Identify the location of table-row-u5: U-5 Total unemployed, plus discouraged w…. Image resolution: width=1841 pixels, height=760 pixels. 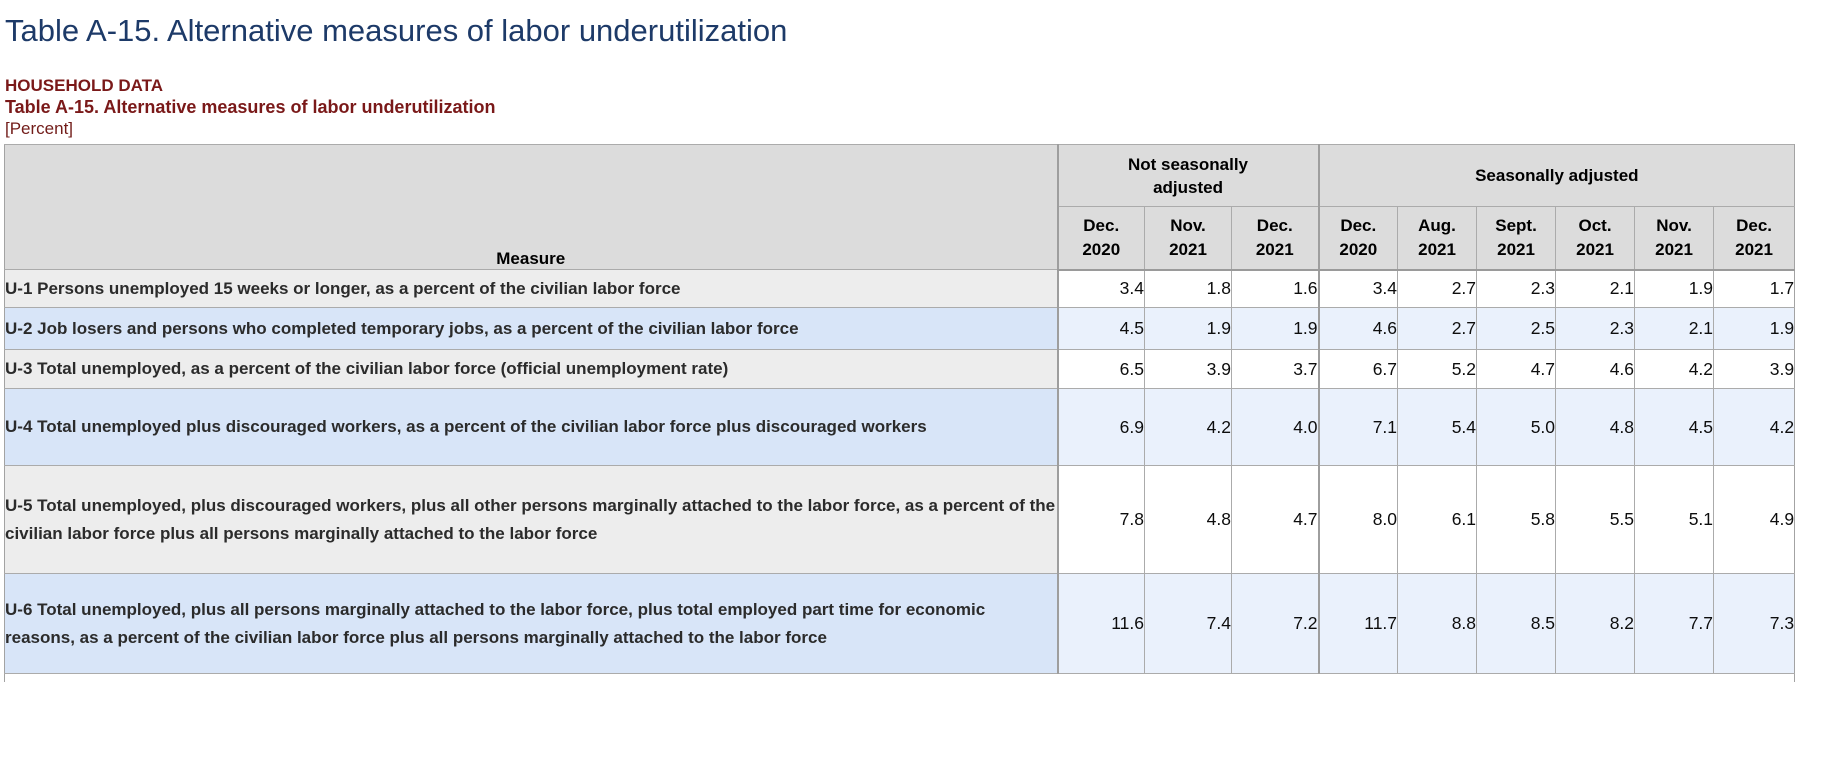
(900, 519).